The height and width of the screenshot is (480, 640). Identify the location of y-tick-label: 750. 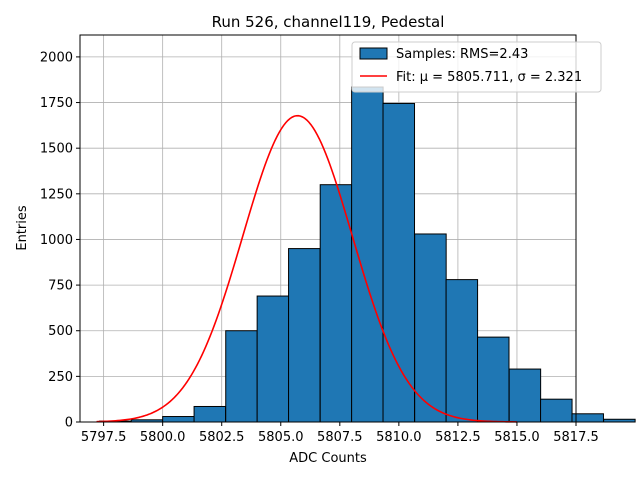
(60, 286).